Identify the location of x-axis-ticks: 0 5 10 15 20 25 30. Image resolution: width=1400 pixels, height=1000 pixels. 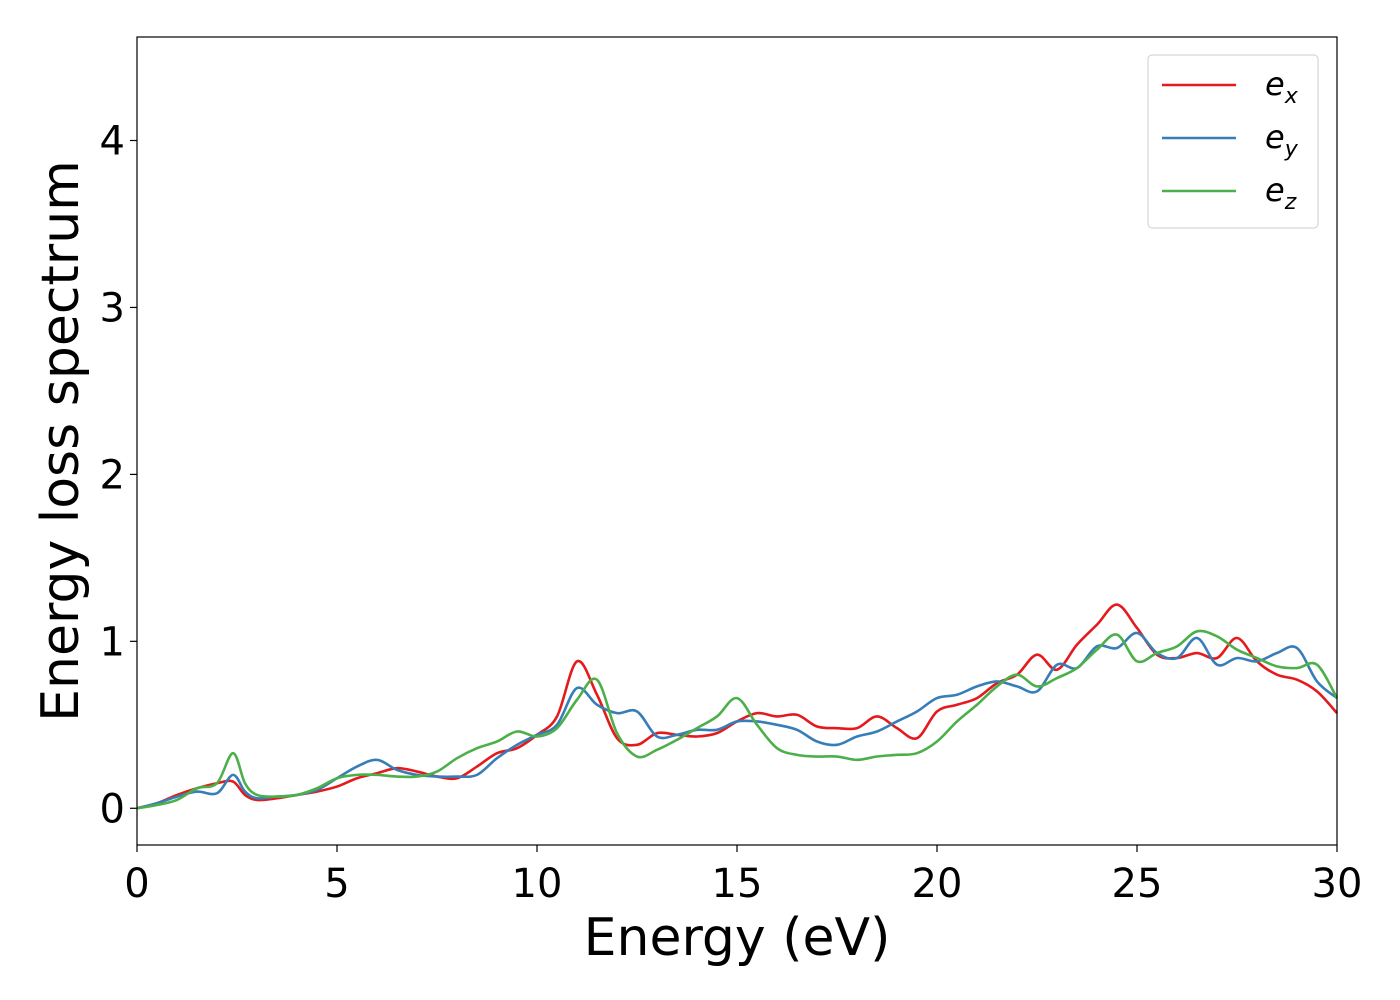
(743, 876).